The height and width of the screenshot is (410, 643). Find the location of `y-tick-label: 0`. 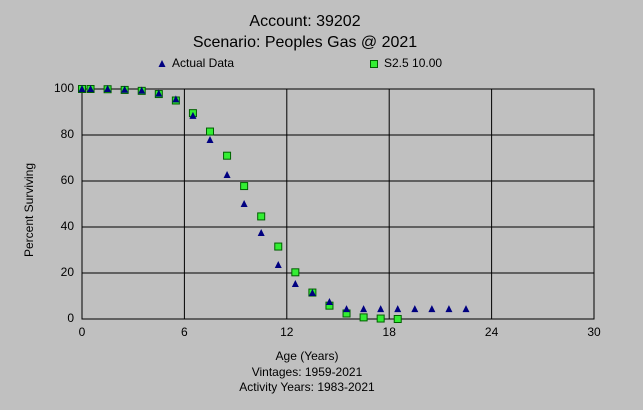

y-tick-label: 0 is located at coordinates (70, 318).